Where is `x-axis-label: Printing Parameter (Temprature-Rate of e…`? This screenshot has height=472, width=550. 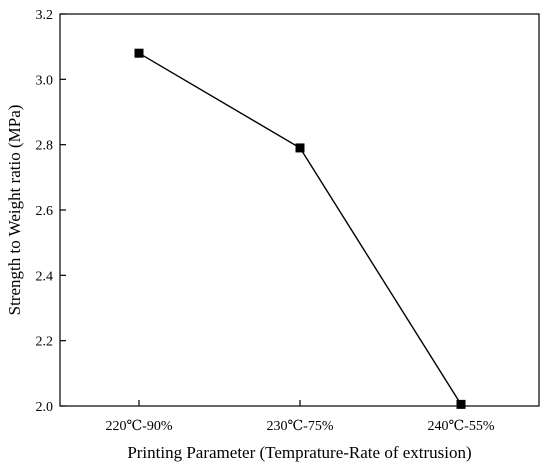
x-axis-label: Printing Parameter (Temprature-Rate of e… is located at coordinates (299, 452).